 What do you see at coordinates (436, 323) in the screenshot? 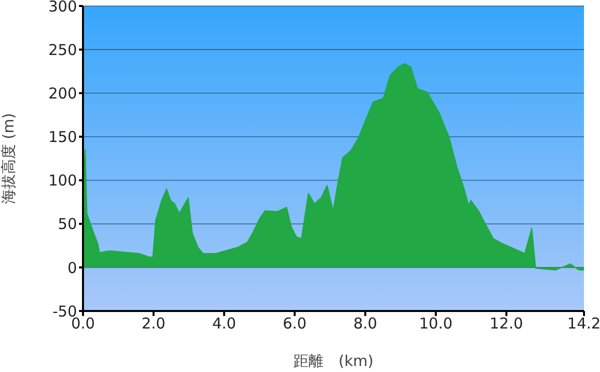
I see `x-tick-label: 10.0` at bounding box center [436, 323].